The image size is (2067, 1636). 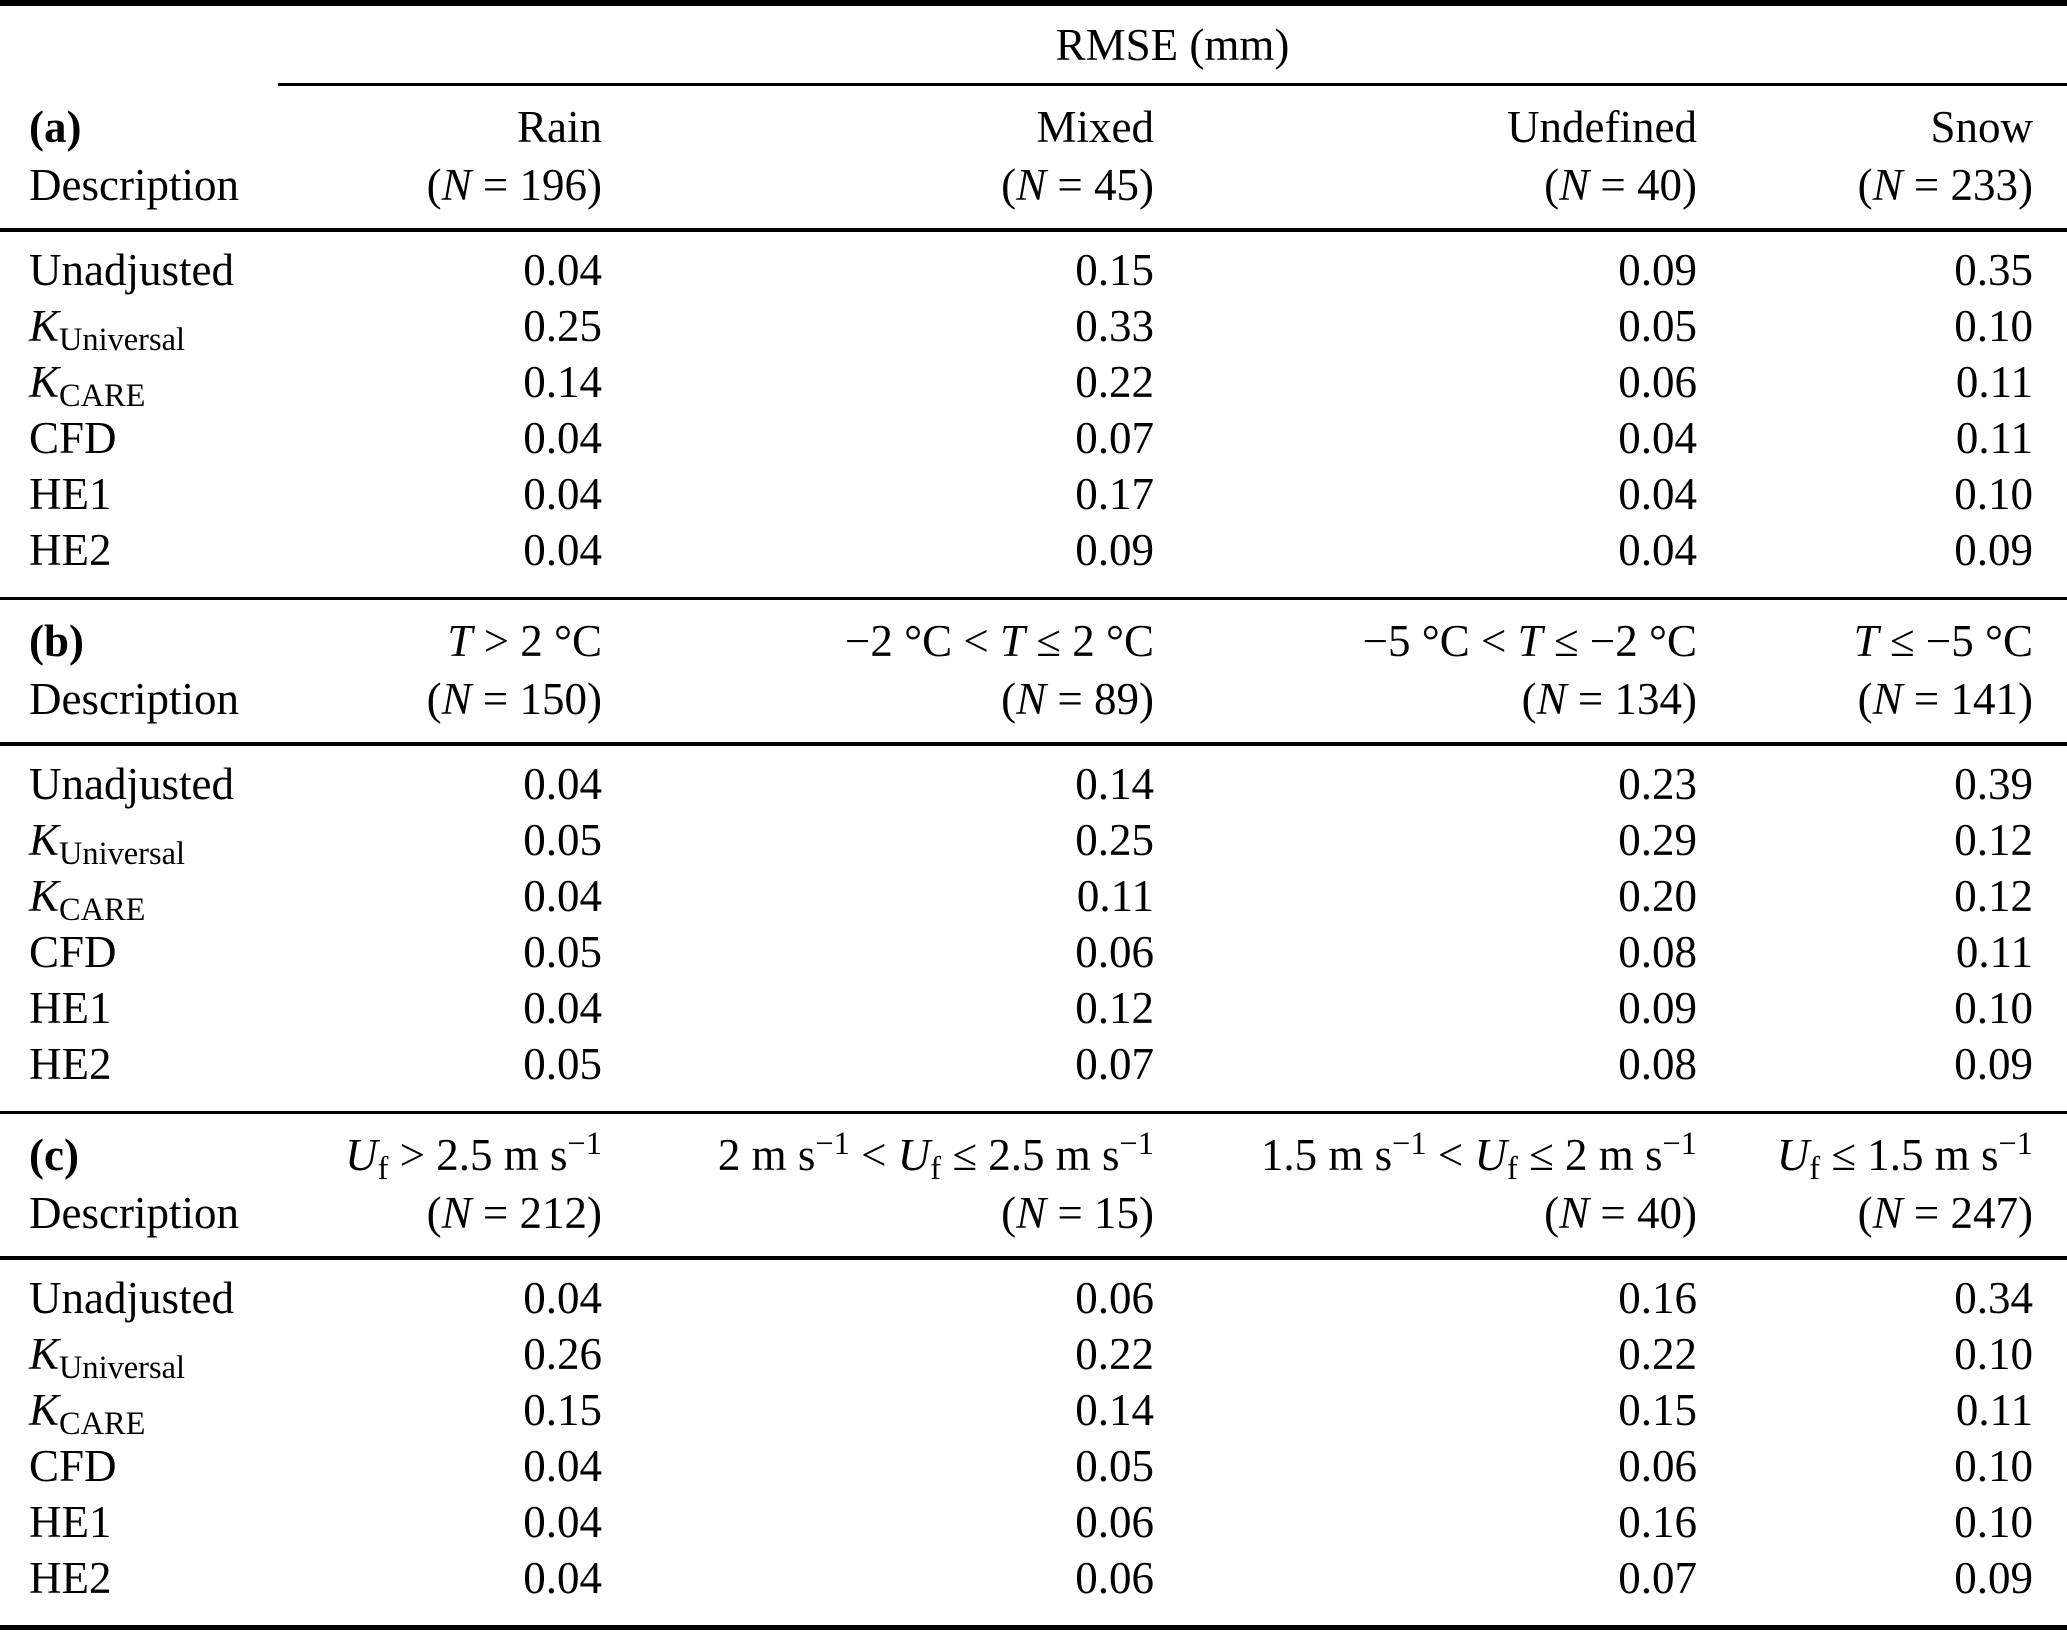 What do you see at coordinates (537, 641) in the screenshot?
I see `text-run: > 2 °C` at bounding box center [537, 641].